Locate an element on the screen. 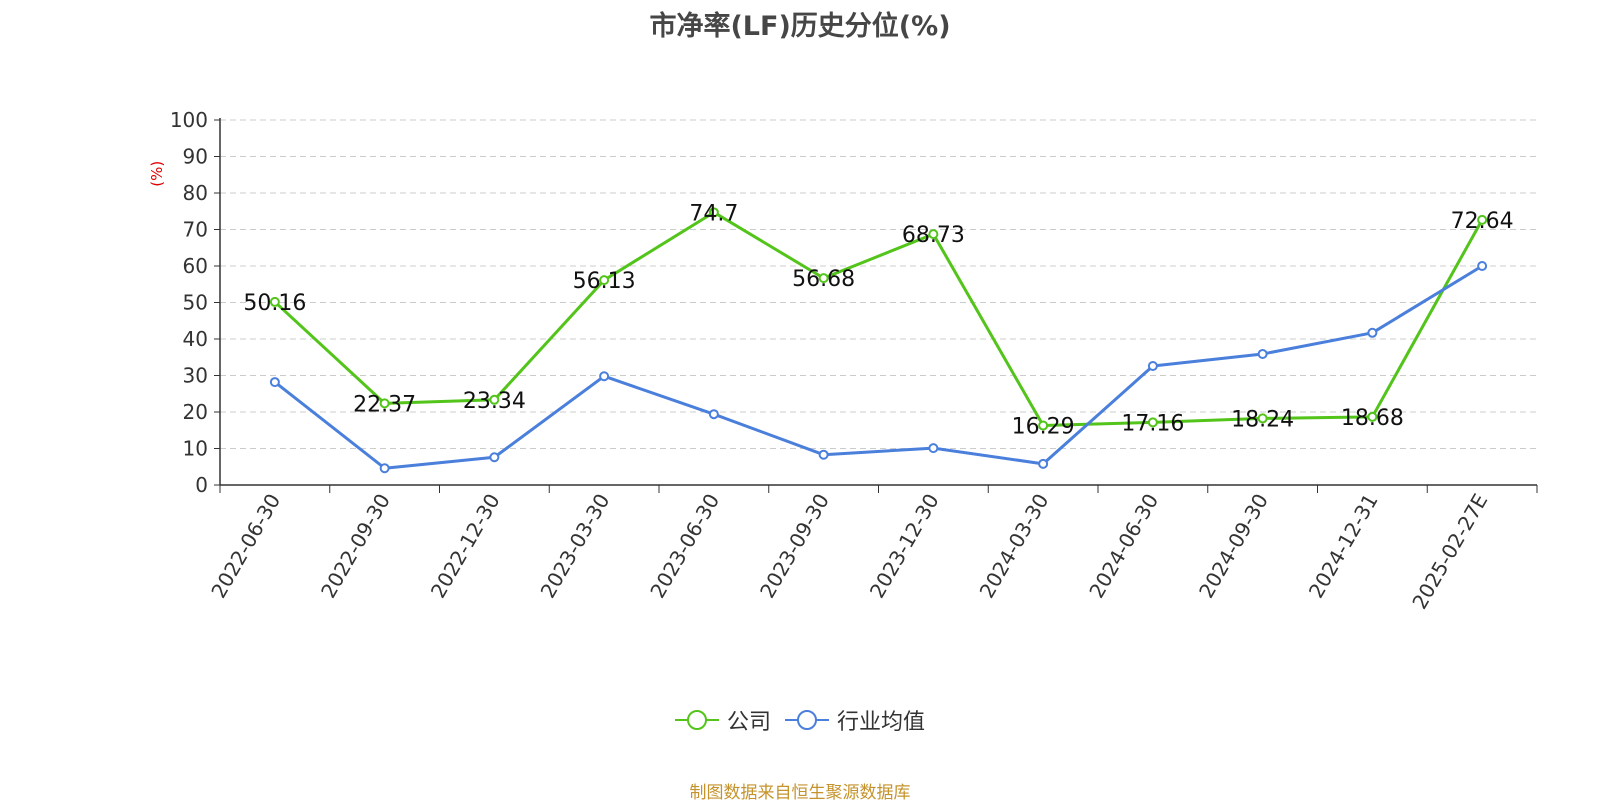 This screenshot has height=803, width=1600. legend-item-industry-average: 行业均值 is located at coordinates (855, 720).